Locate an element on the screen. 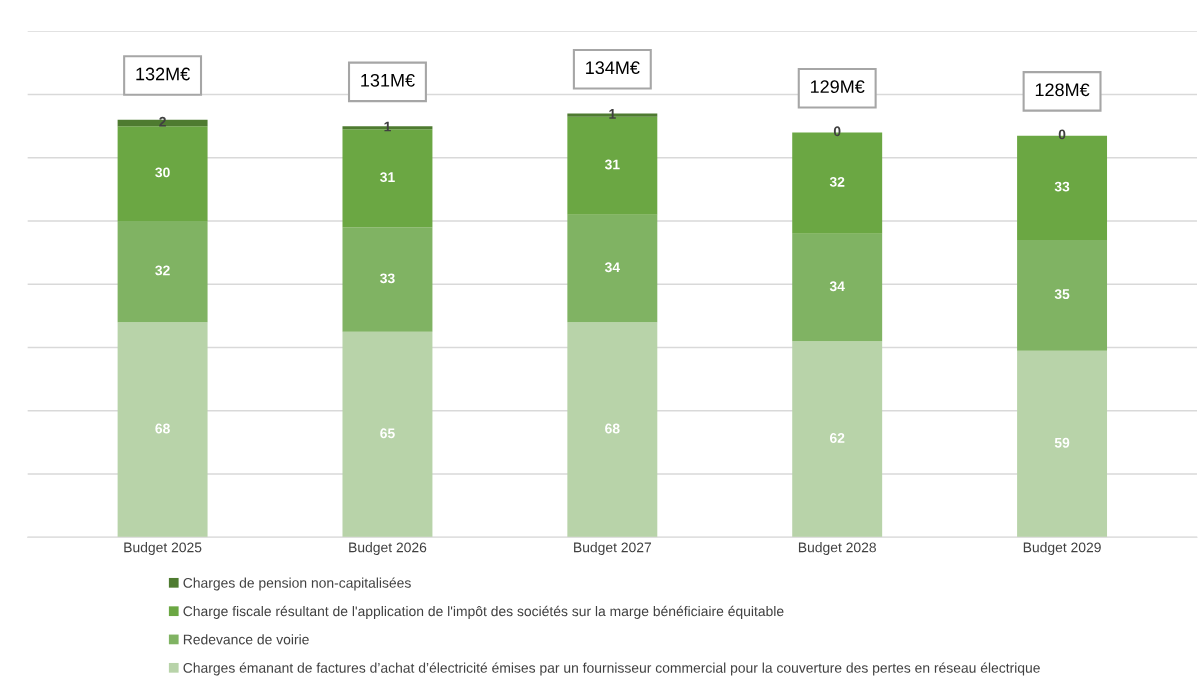  total-label: 132M€ is located at coordinates (163, 74).